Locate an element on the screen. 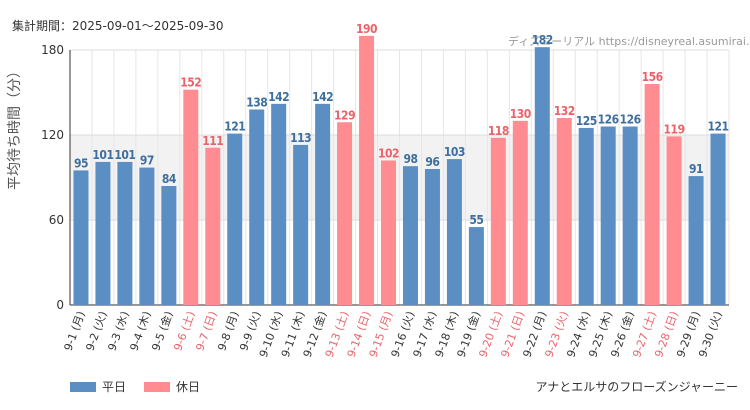 The image size is (750, 410). bar-value-label: 118 is located at coordinates (498, 131).